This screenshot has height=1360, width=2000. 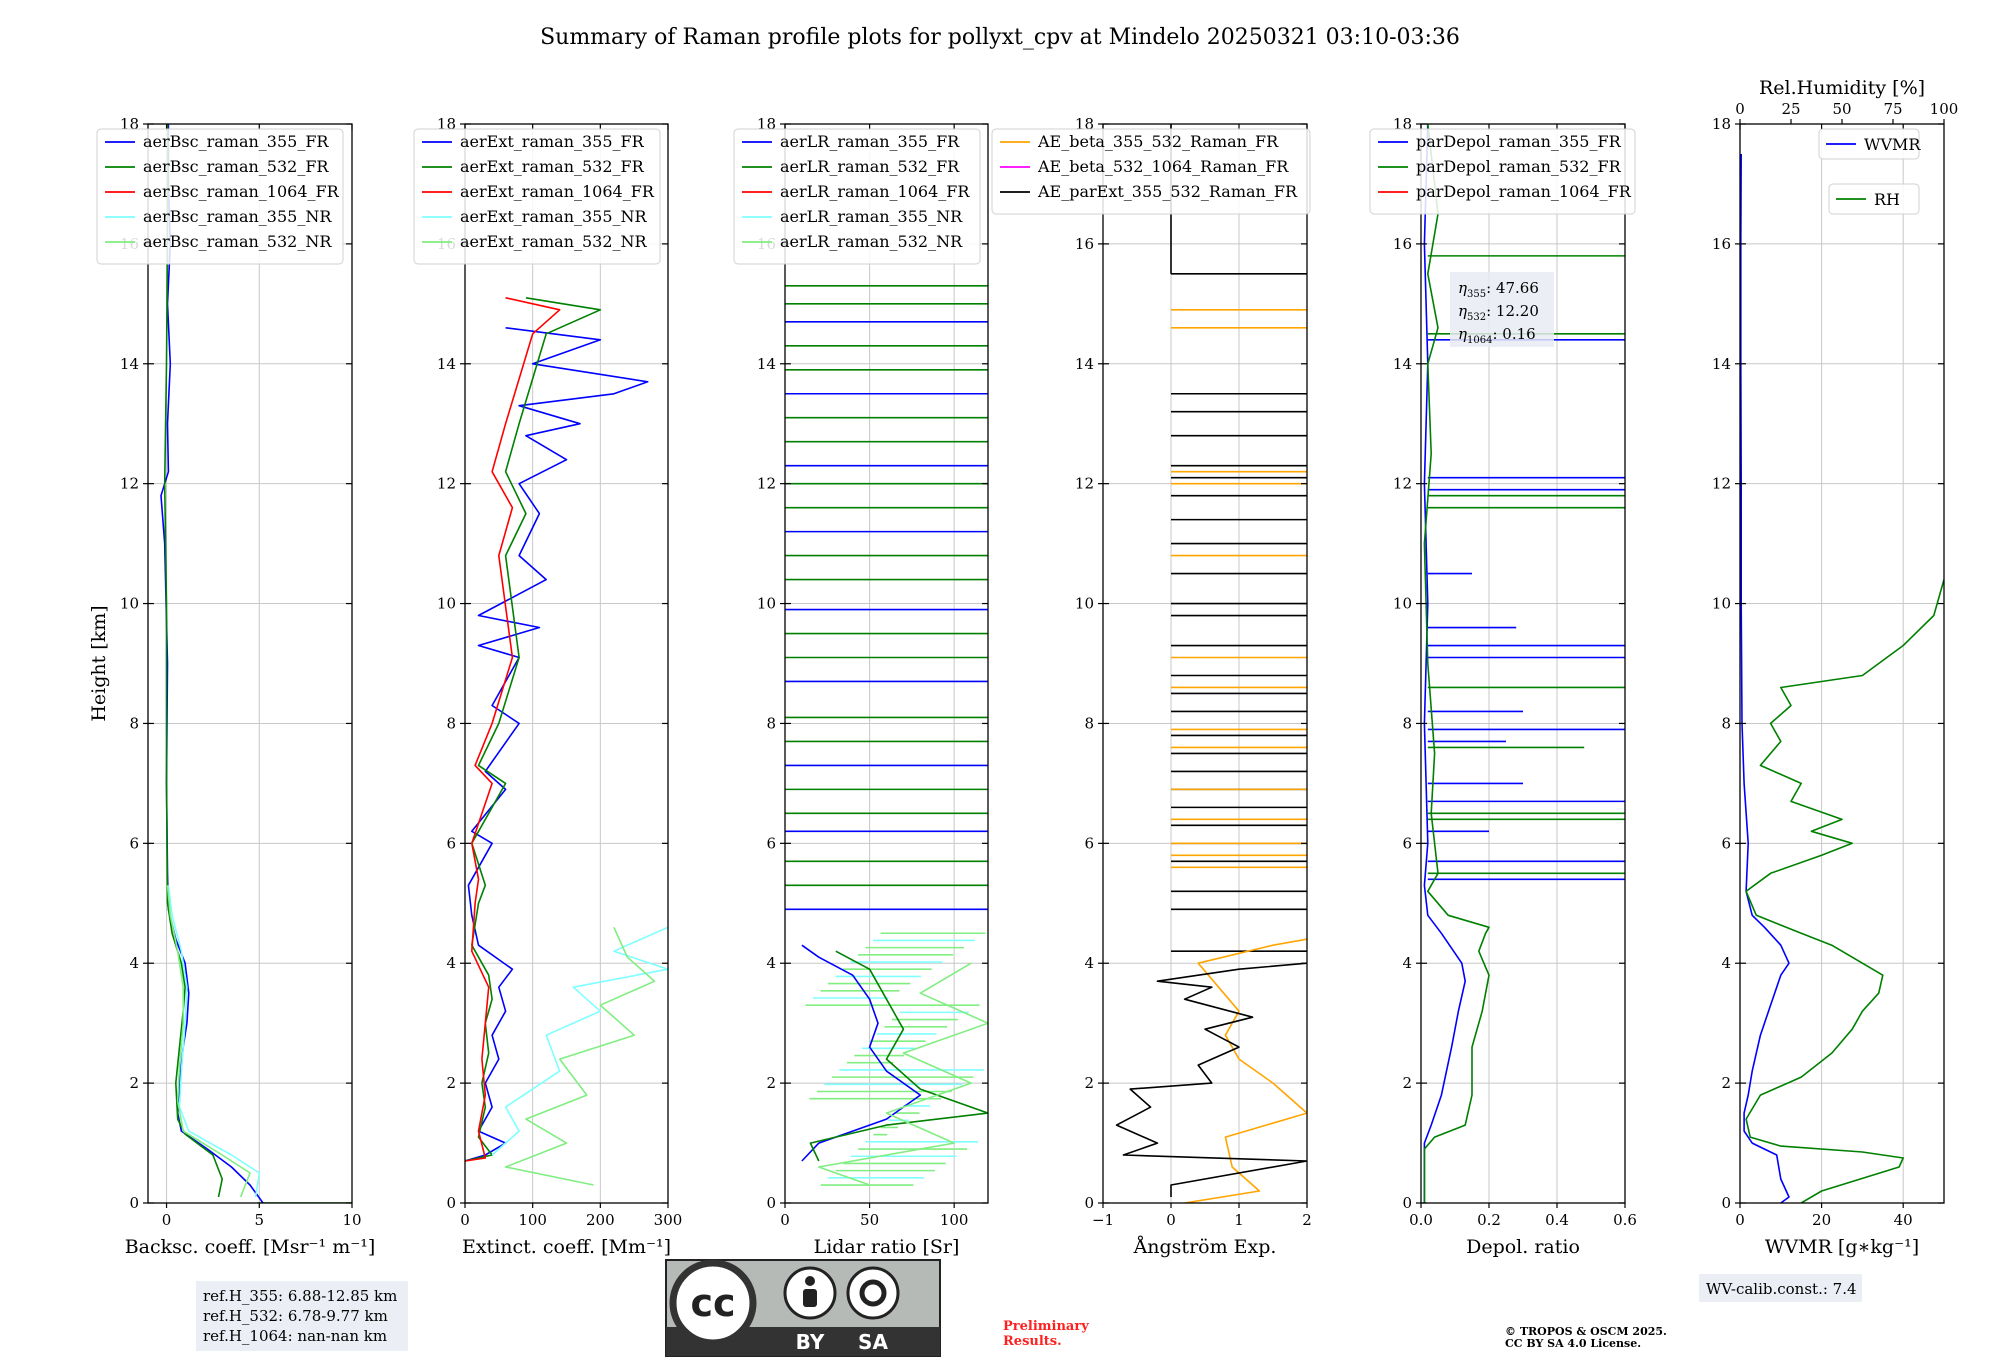 I want to click on x-tick-label: 40, so click(x=1903, y=1220).